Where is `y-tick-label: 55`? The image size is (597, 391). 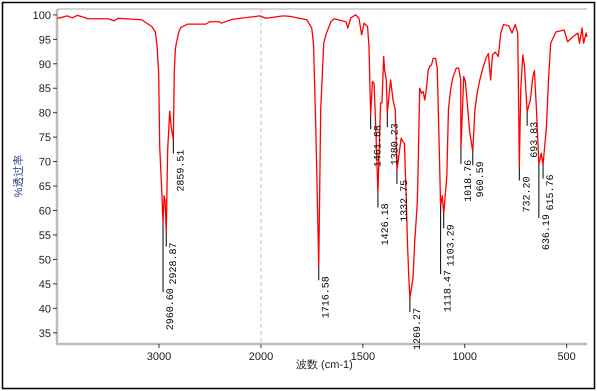 y-tick-label: 55 is located at coordinates (44, 236).